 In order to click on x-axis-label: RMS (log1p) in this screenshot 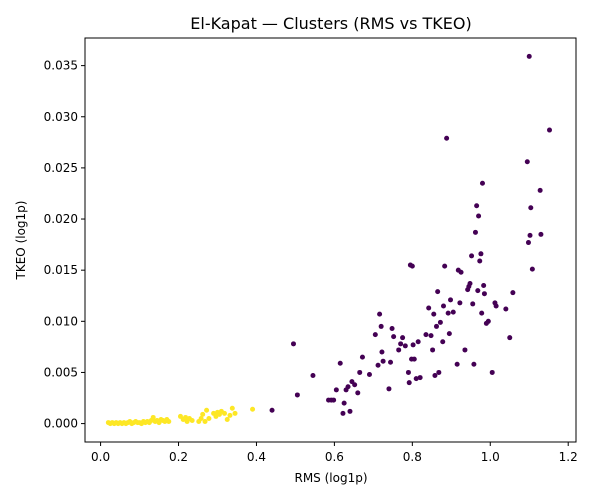, I will do `click(330, 478)`.